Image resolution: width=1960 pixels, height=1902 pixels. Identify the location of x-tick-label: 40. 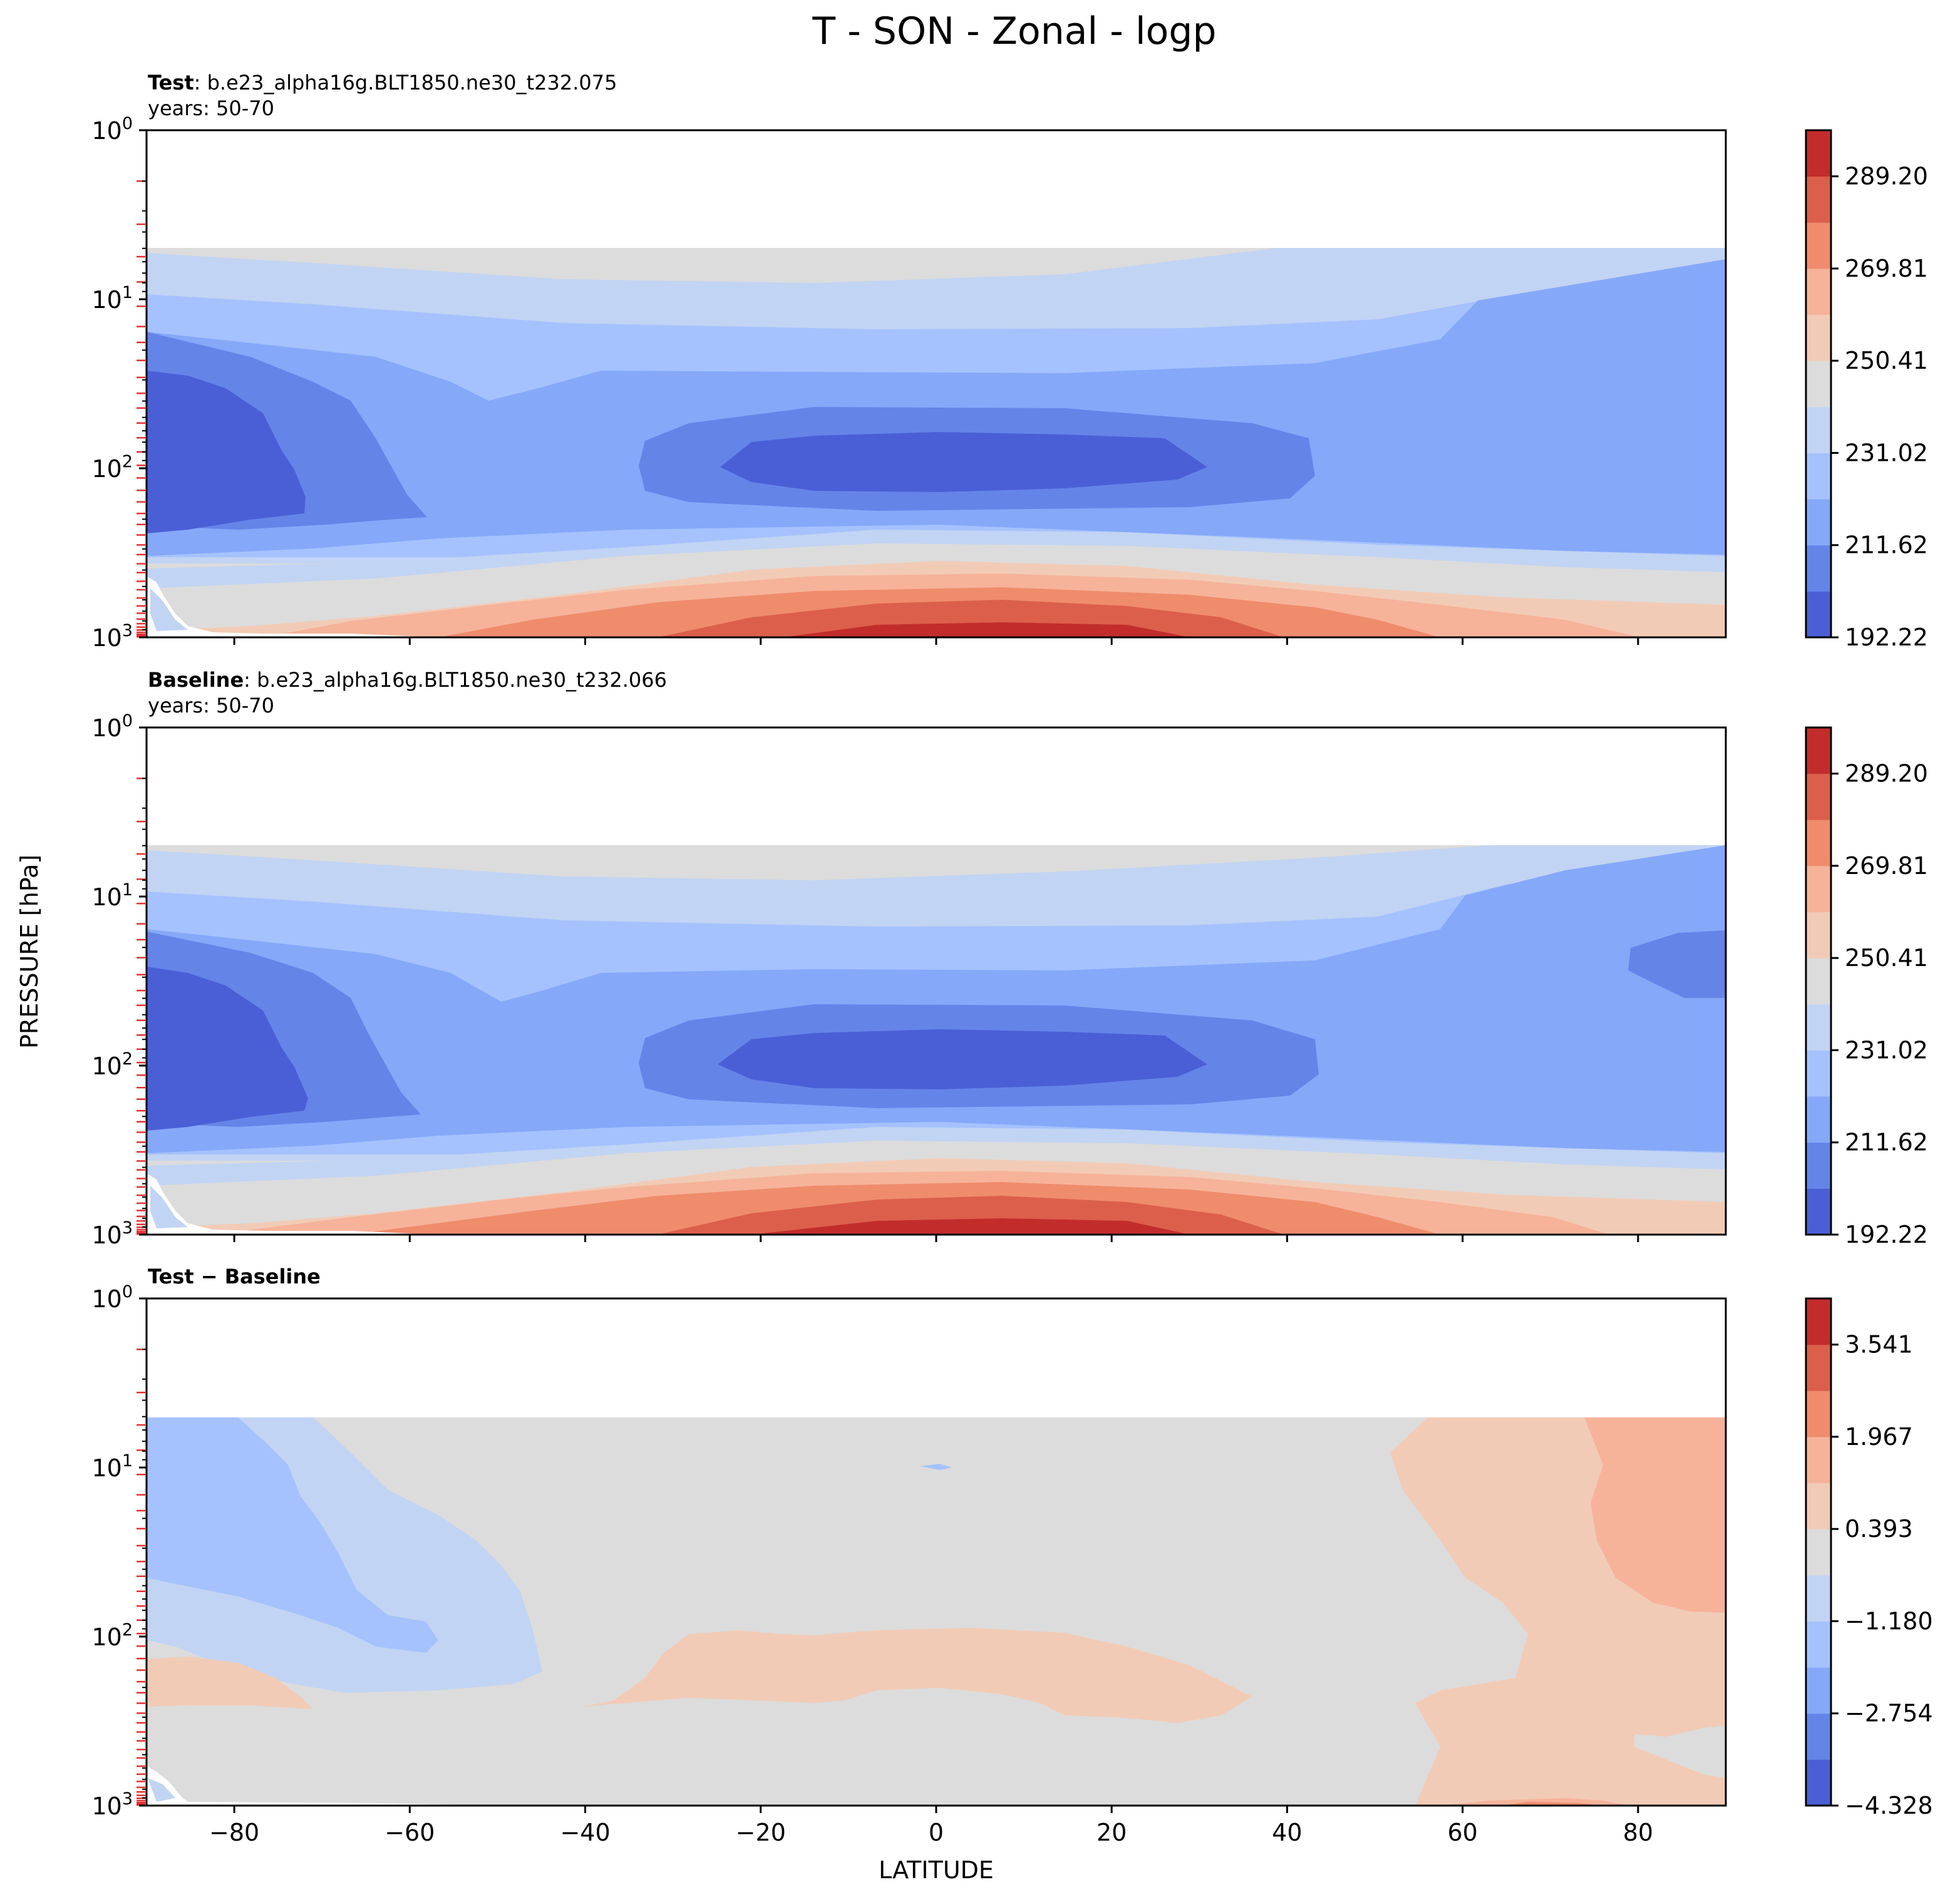
(1287, 1832).